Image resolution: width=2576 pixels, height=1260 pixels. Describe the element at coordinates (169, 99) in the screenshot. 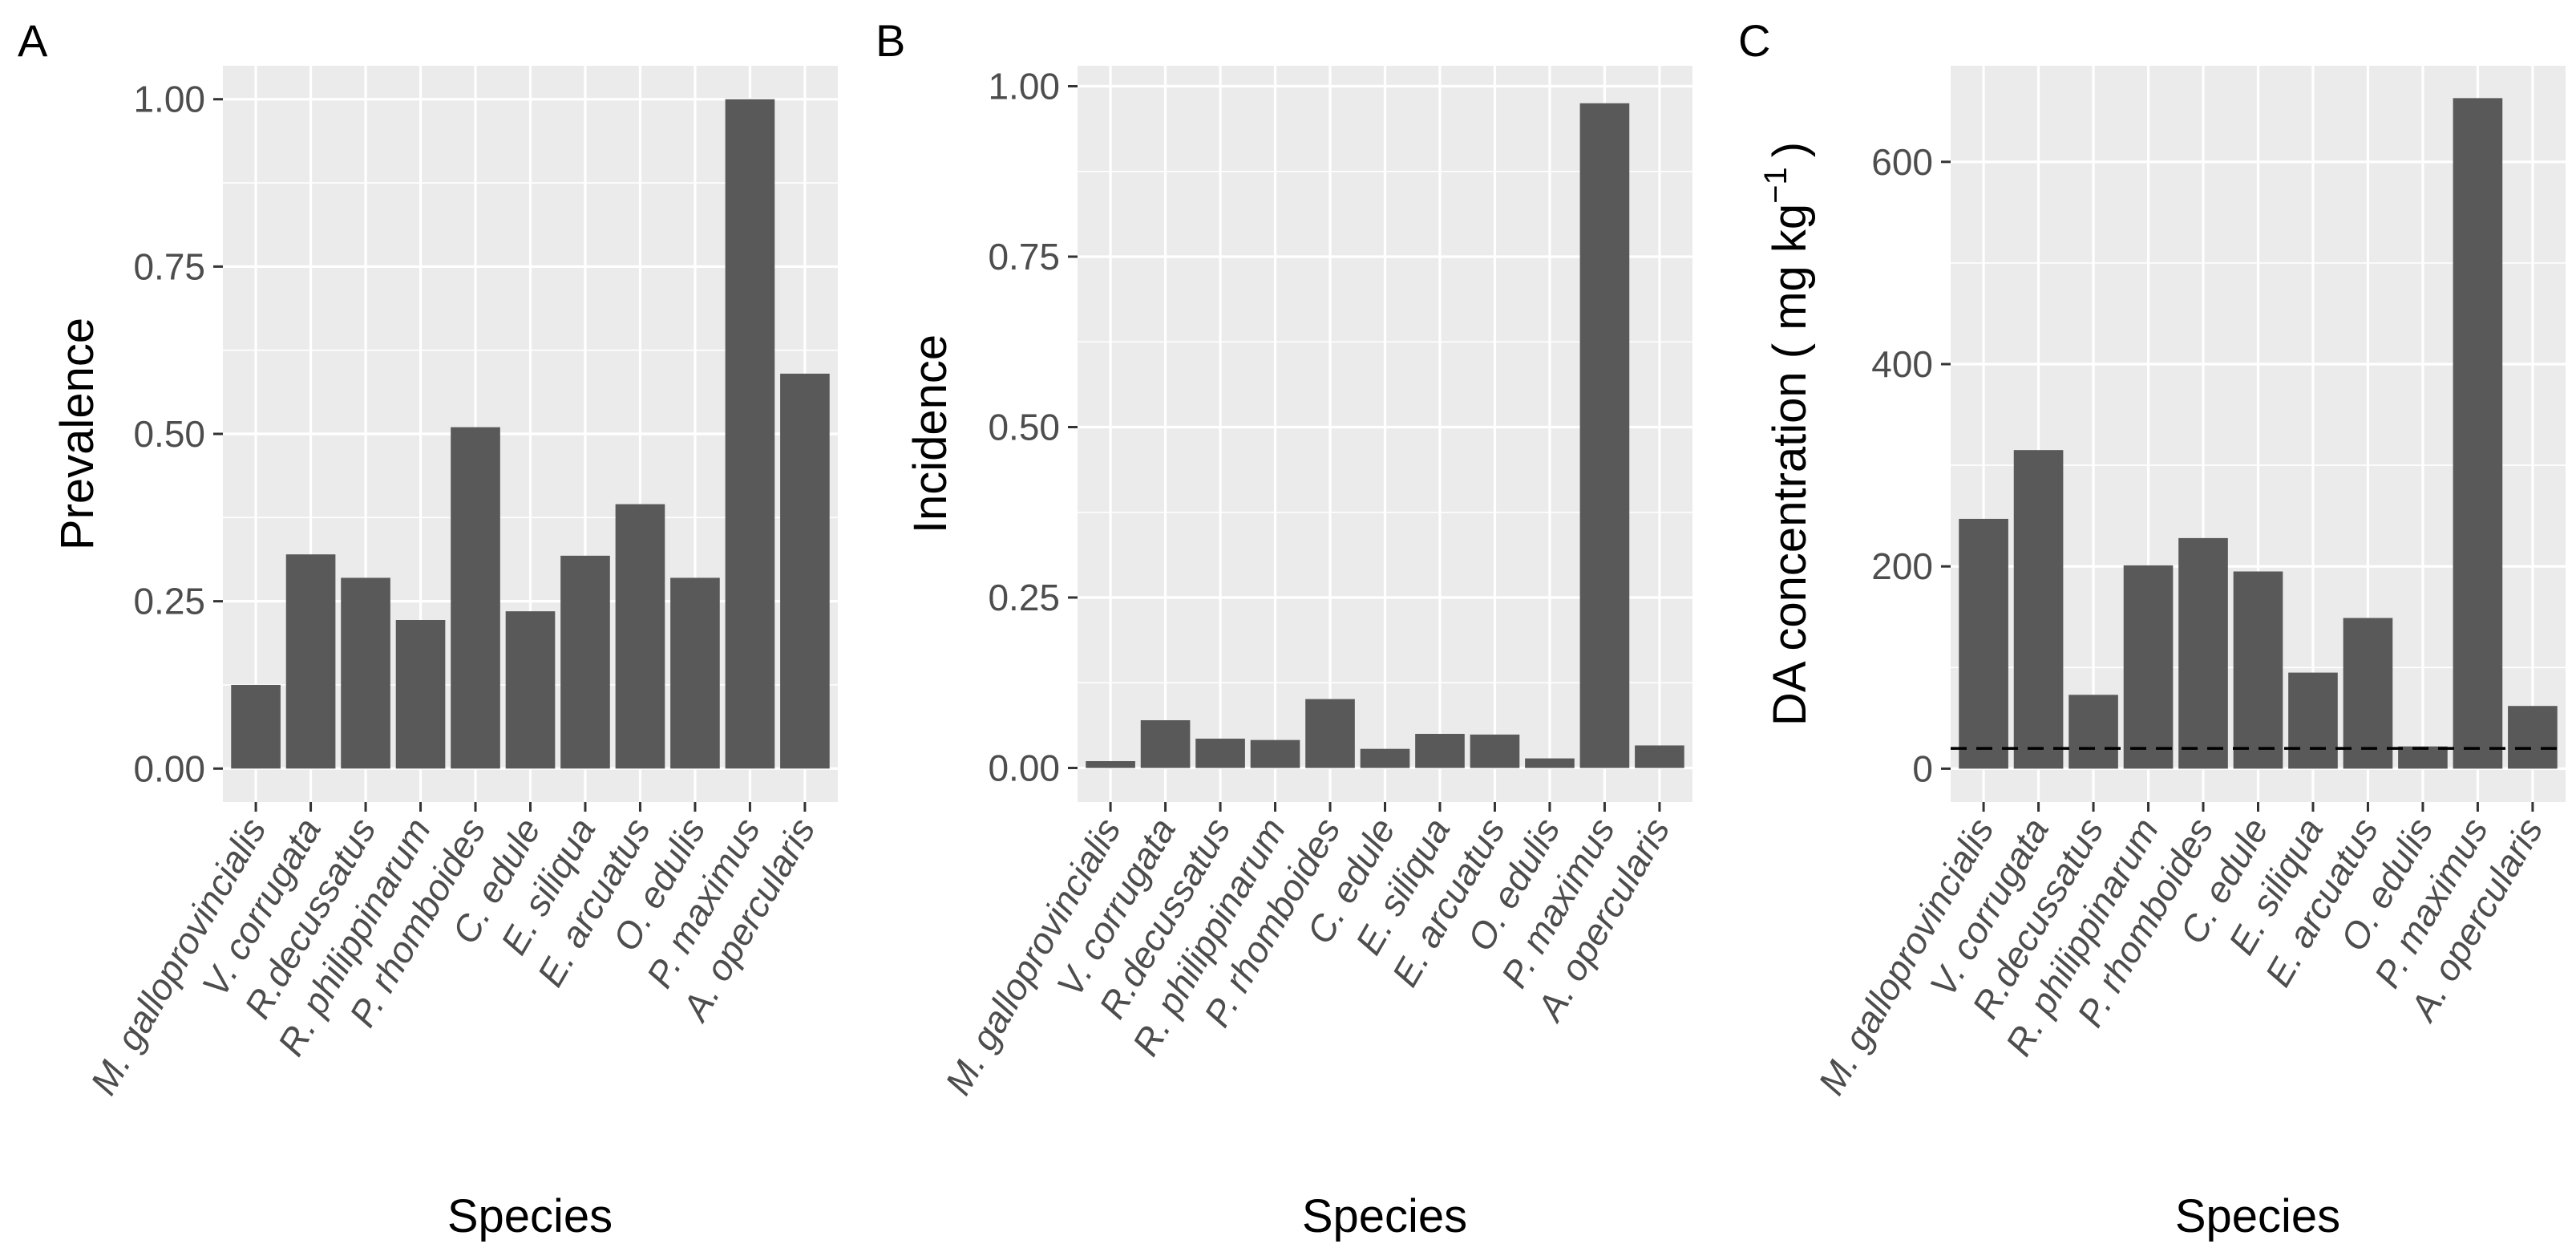

I see `panel-a-y-tick-label: 1.00` at that location.